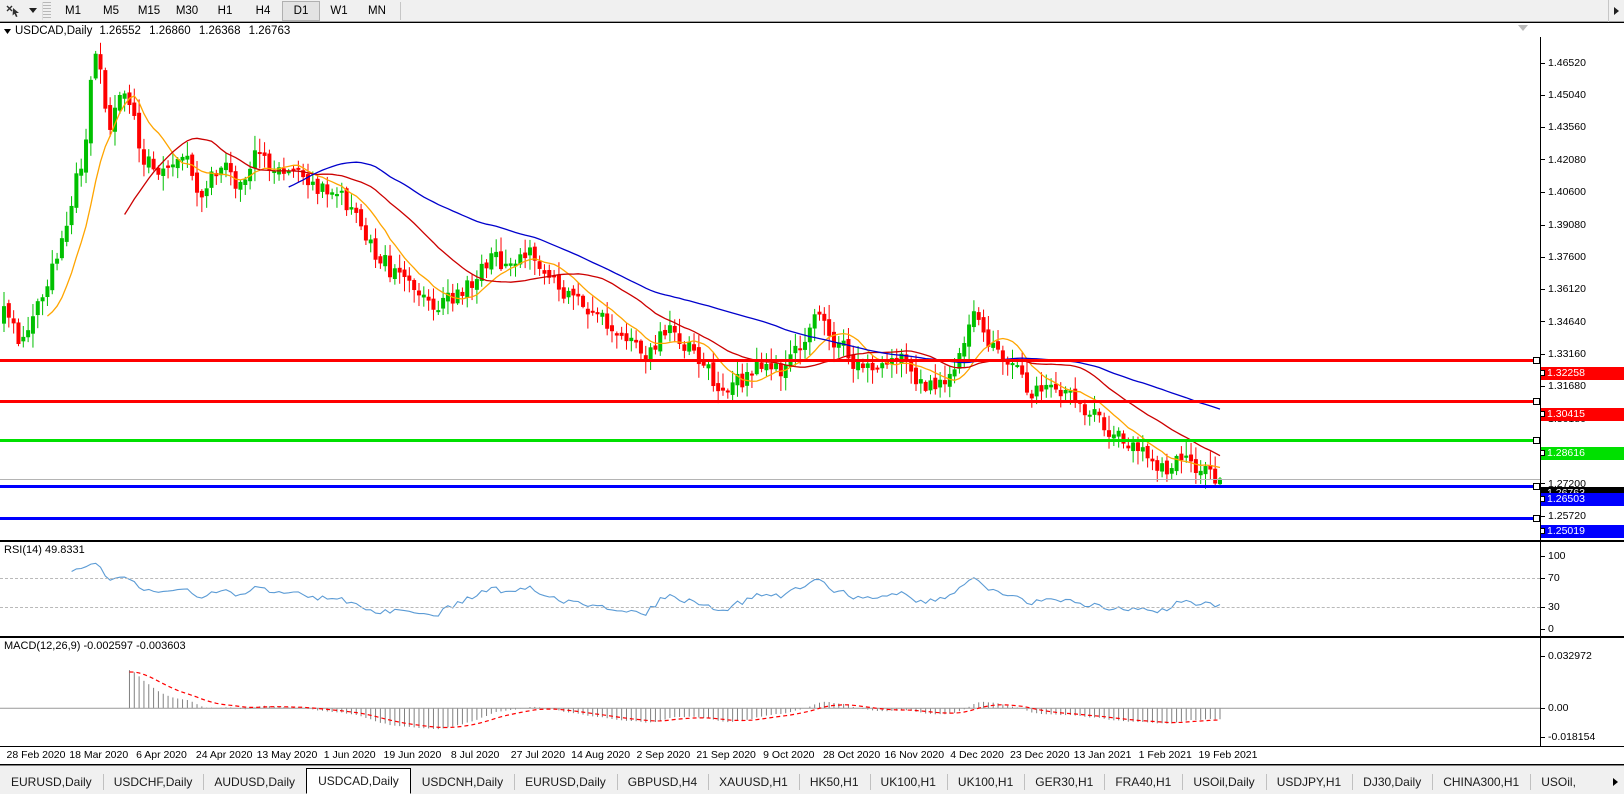 This screenshot has height=794, width=1624. I want to click on symbol-tab-audusd-daily: AUDUSD,Daily, so click(255, 782).